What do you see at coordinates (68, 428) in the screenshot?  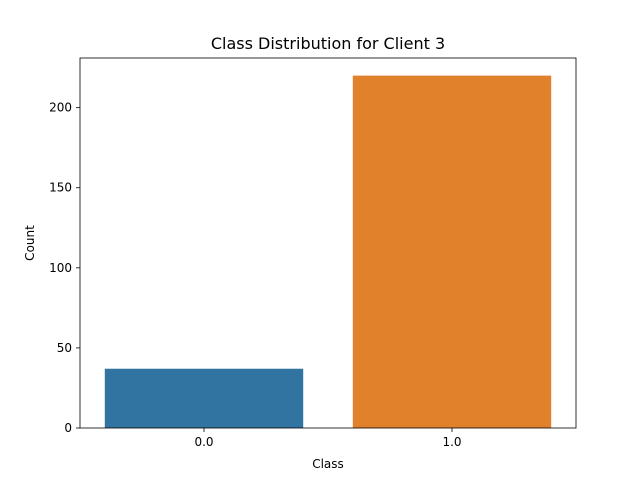 I see `y-tick-label-0: 0` at bounding box center [68, 428].